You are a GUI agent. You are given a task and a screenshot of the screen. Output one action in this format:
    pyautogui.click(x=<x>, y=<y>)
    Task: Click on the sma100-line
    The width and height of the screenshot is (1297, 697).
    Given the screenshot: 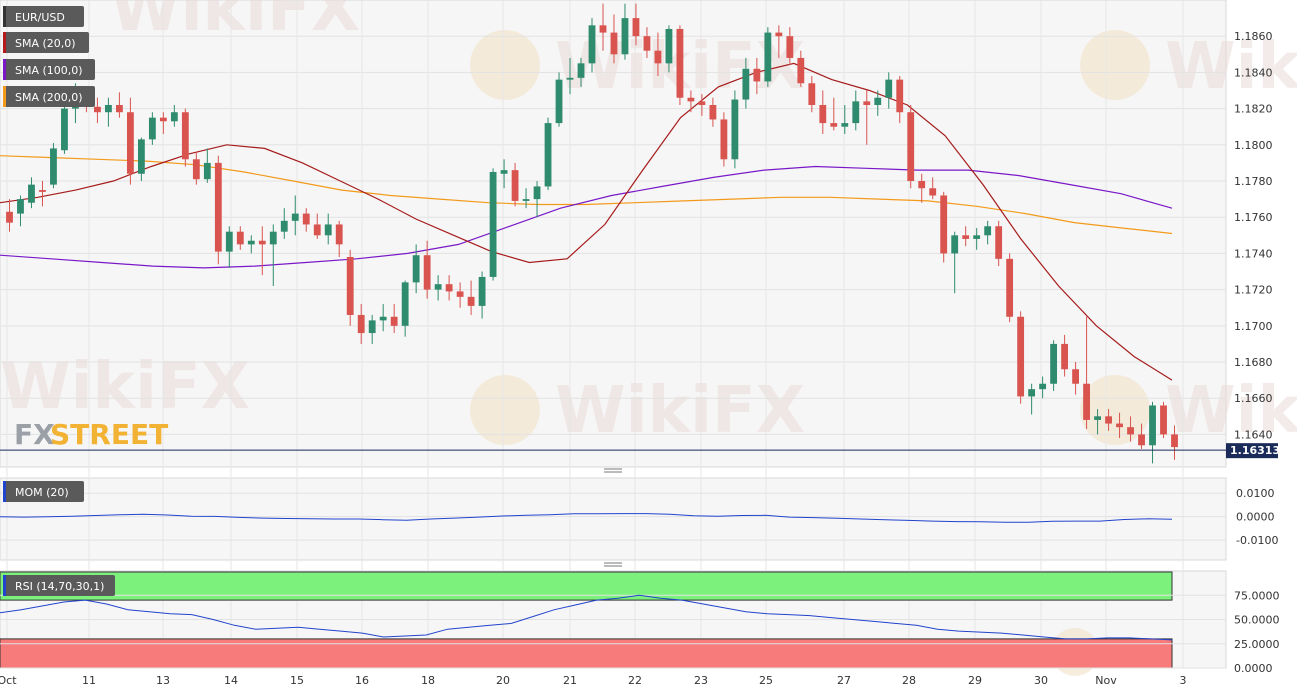 What is the action you would take?
    pyautogui.click(x=586, y=217)
    